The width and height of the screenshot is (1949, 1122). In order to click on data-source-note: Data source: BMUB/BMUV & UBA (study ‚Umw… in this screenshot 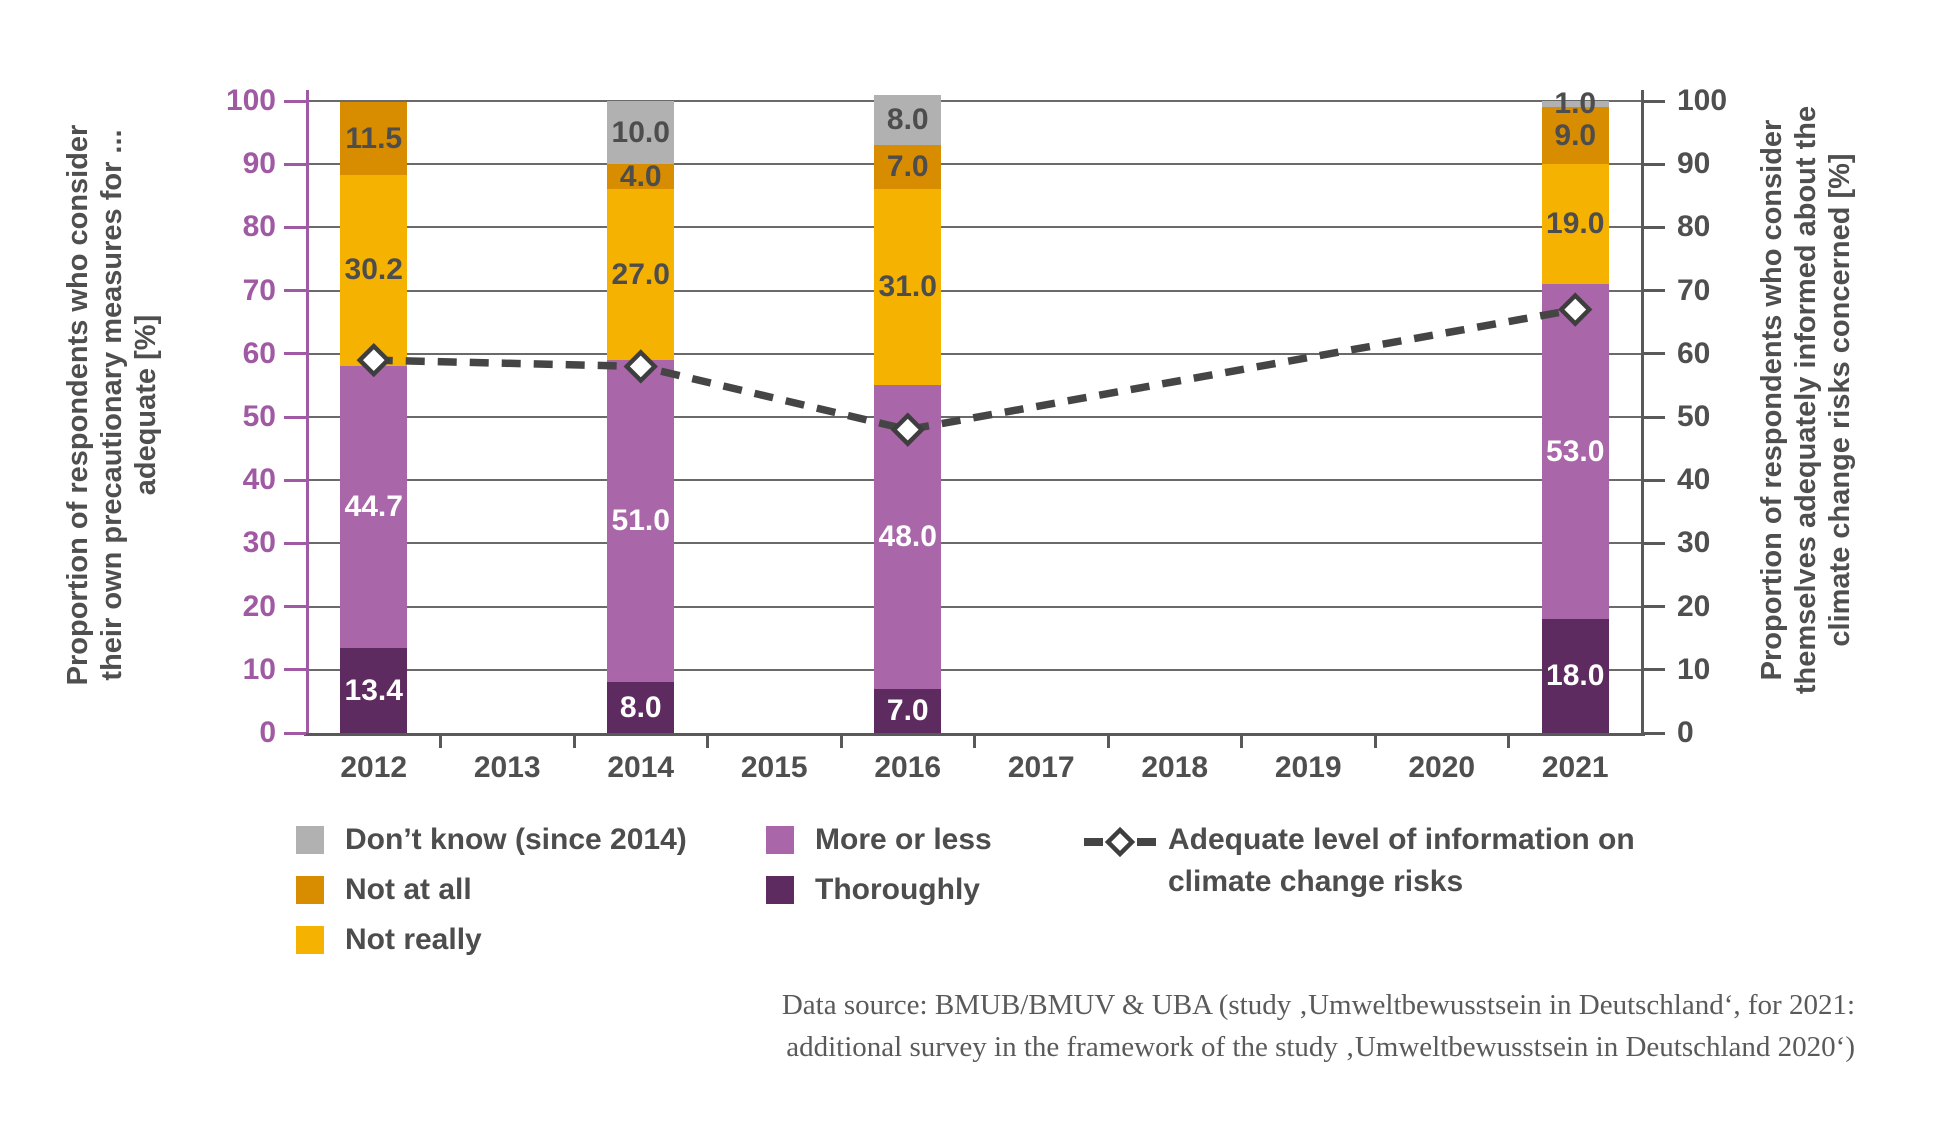, I will do `click(1318, 1026)`.